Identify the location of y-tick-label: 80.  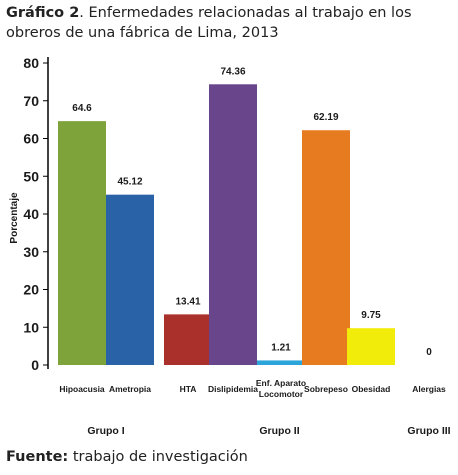
(31, 63).